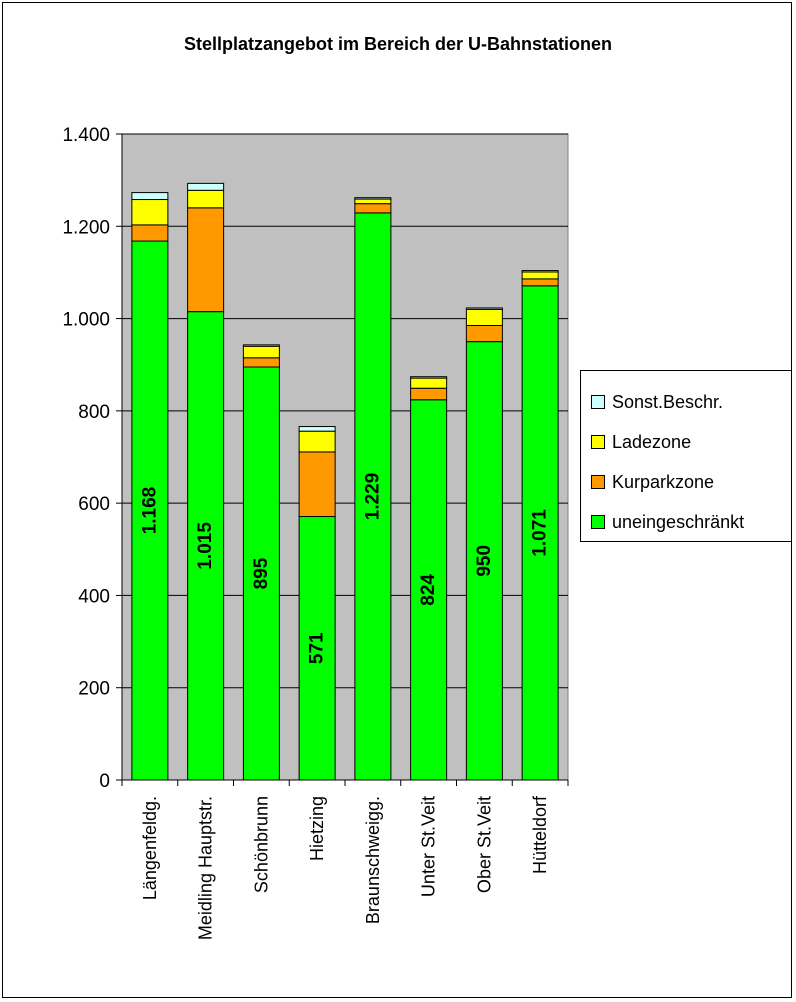 Image resolution: width=796 pixels, height=1002 pixels. Describe the element at coordinates (94, 412) in the screenshot. I see `y-tick-label: 800` at that location.